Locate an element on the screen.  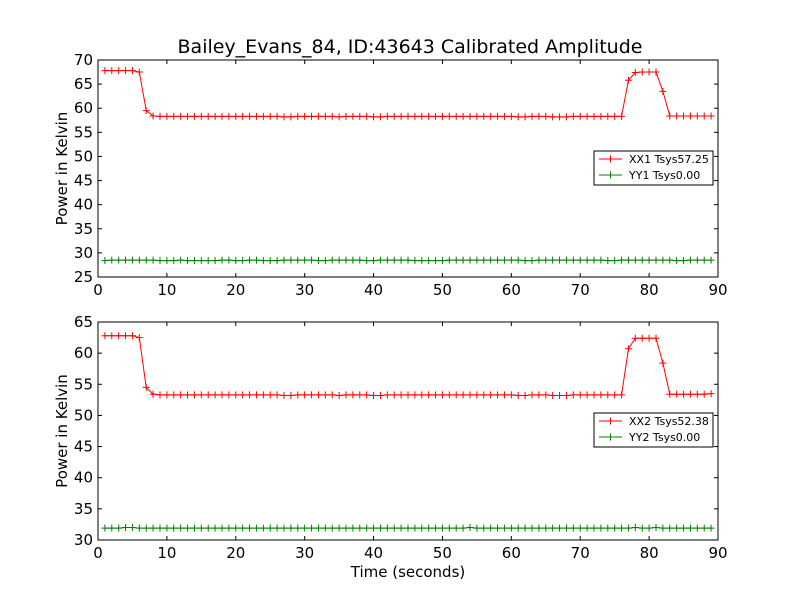
chart-0-ylabel: Power in Kelvin is located at coordinates (62, 169).